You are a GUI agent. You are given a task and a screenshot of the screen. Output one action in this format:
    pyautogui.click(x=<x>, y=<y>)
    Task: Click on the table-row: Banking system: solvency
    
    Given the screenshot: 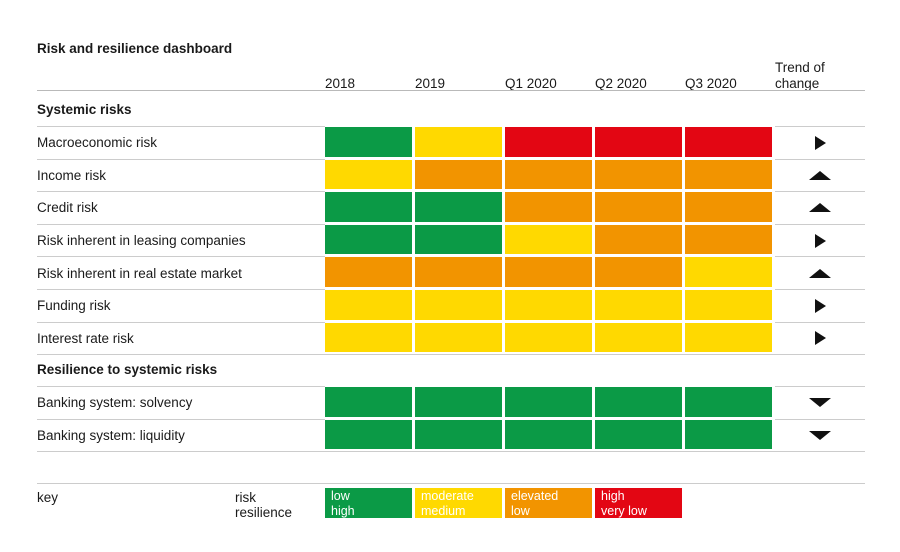 What is the action you would take?
    pyautogui.click(x=451, y=402)
    